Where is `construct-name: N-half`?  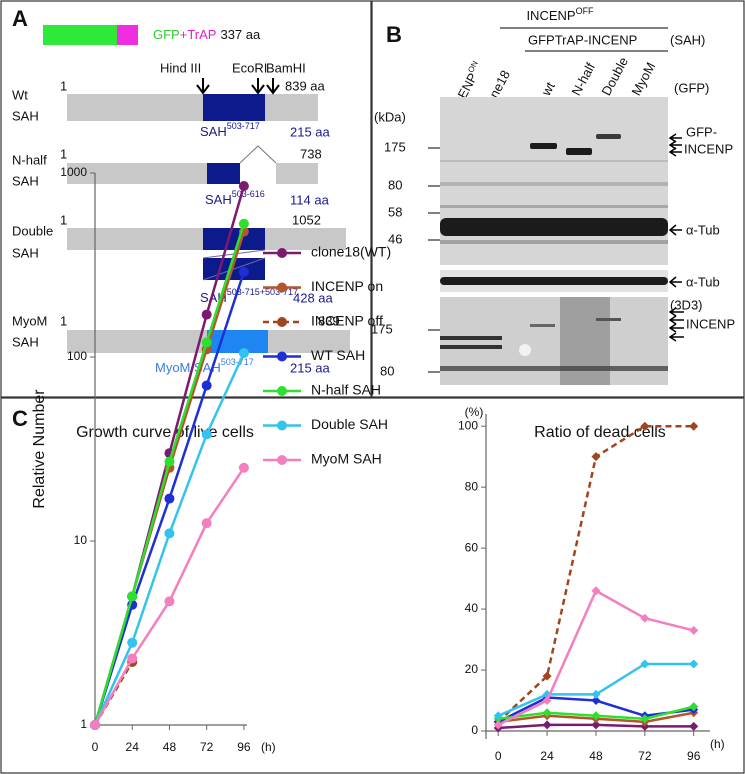
construct-name: N-half is located at coordinates (29, 159).